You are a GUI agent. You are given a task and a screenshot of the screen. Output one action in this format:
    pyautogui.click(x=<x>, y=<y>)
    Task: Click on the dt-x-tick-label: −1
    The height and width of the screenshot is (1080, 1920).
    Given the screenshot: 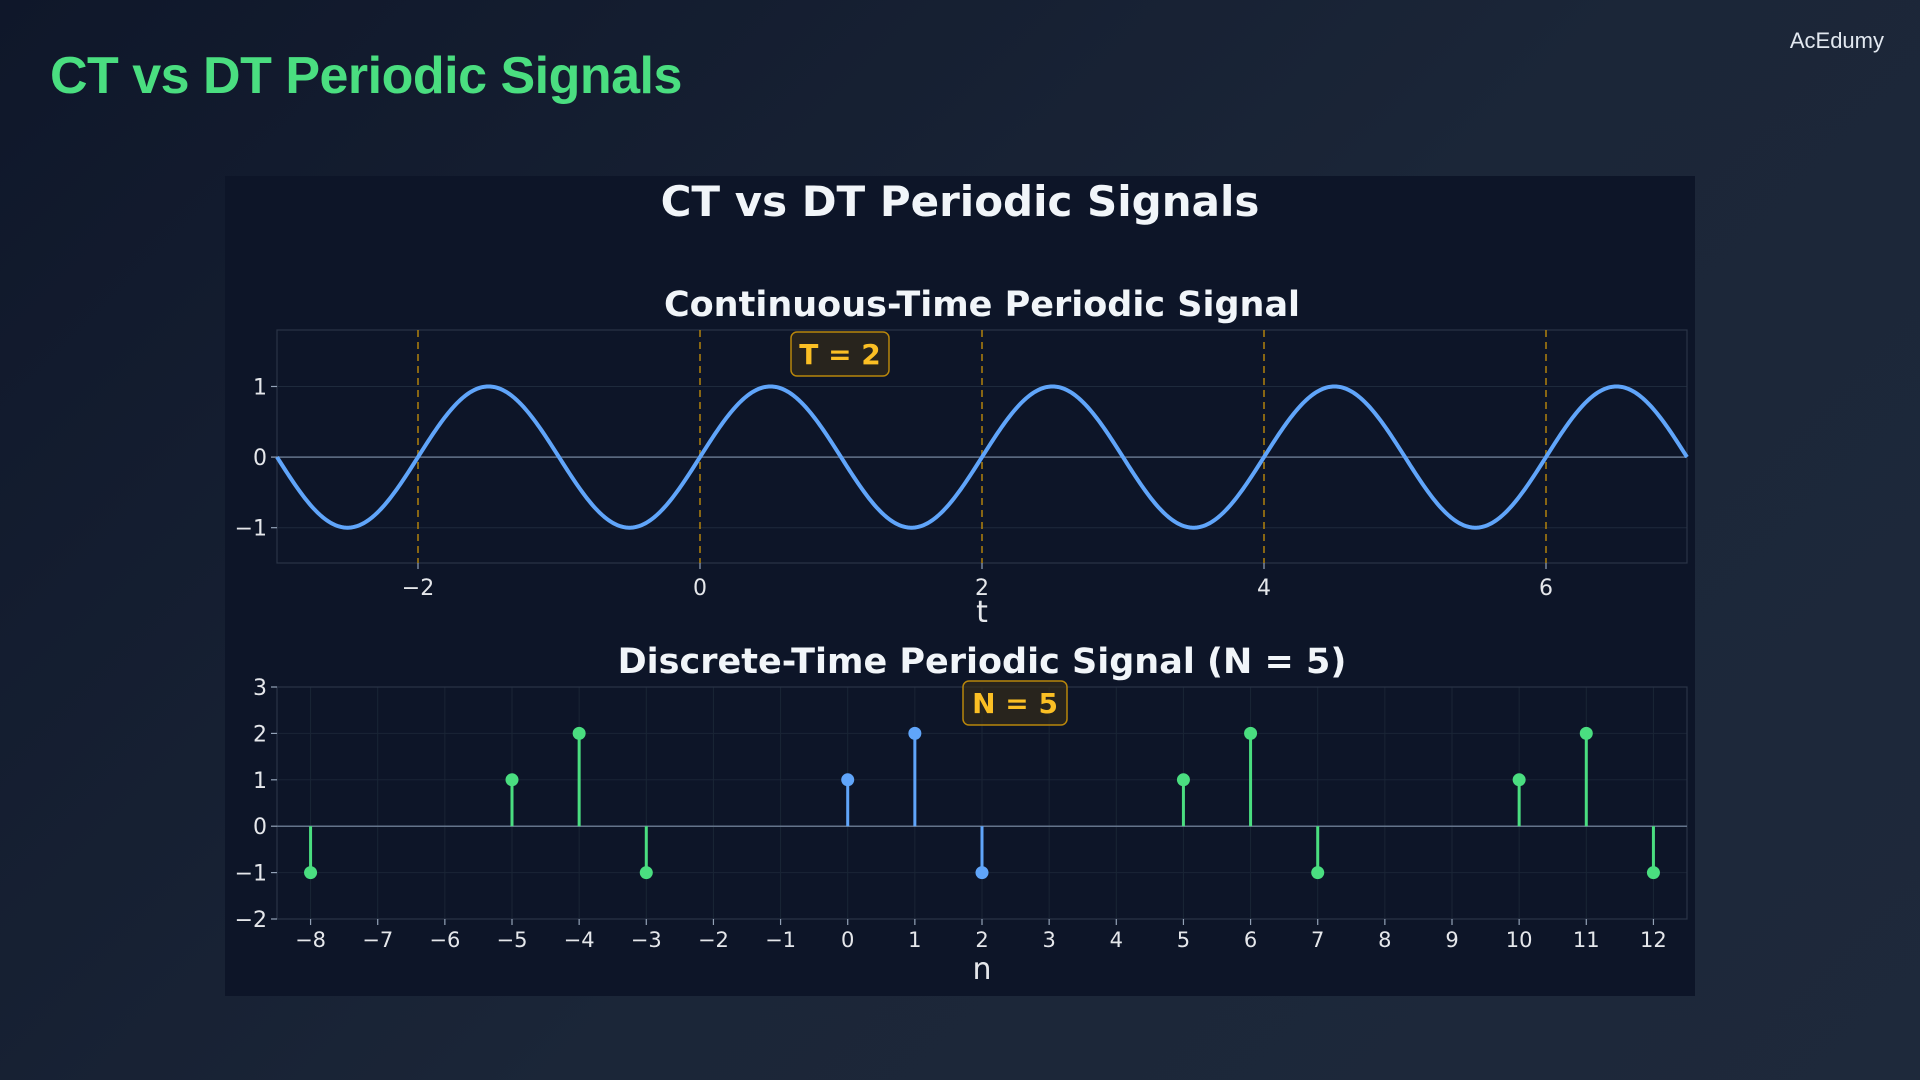 What is the action you would take?
    pyautogui.click(x=780, y=940)
    